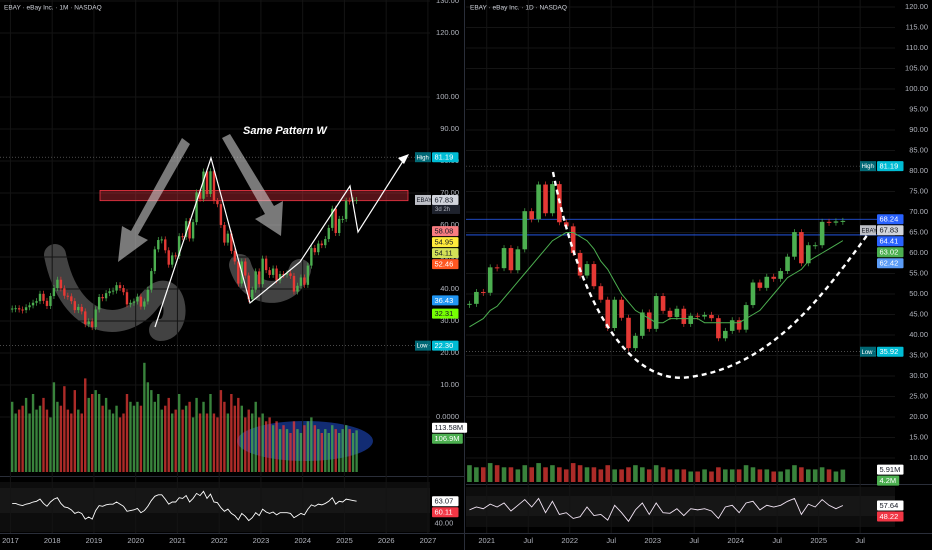 This screenshot has height=550, width=932. Describe the element at coordinates (444, 242) in the screenshot. I see `price-label: 54.95` at that location.